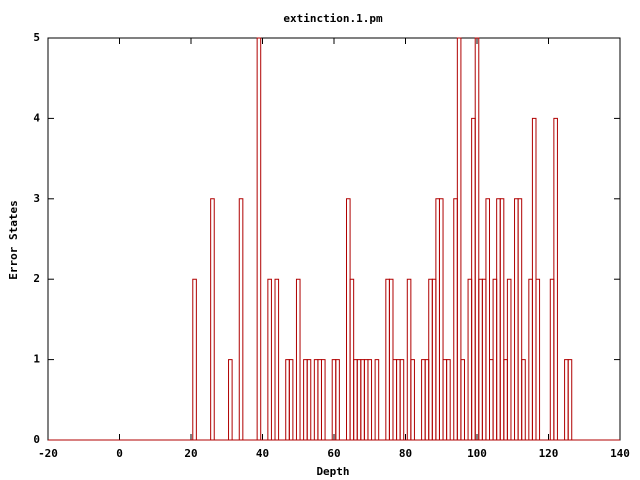  Describe the element at coordinates (36, 359) in the screenshot. I see `y-tick-label: 1` at that location.